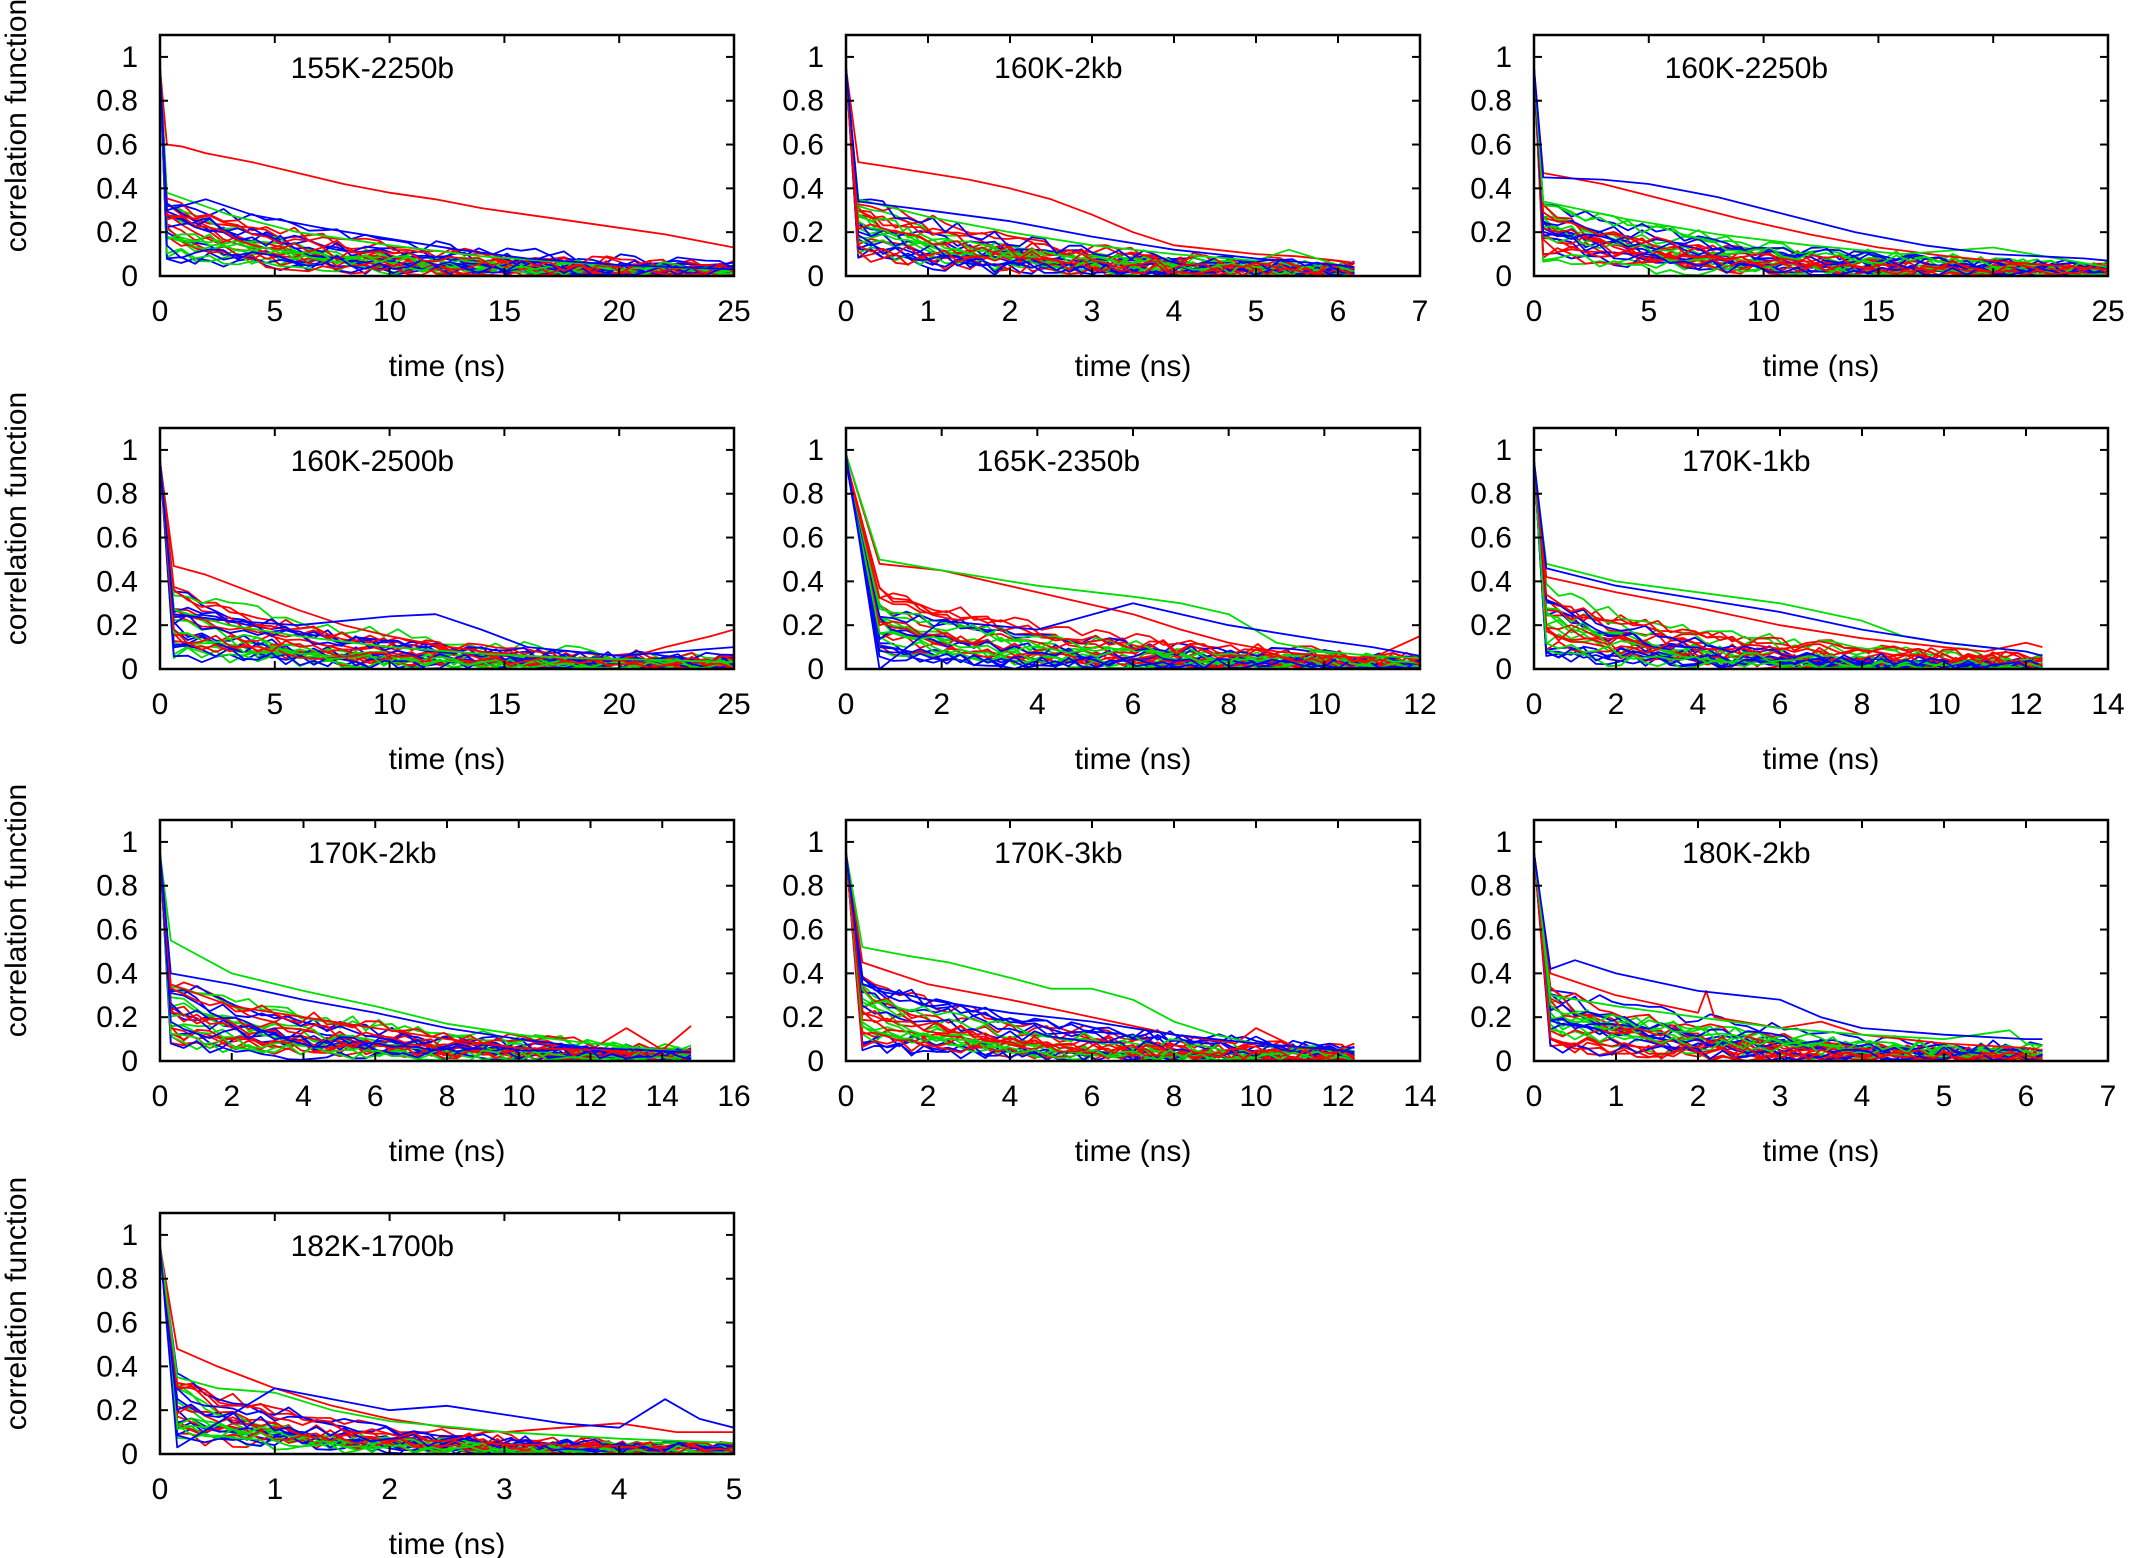 This screenshot has height=1558, width=2138. What do you see at coordinates (733, 704) in the screenshot?
I see `x-tick-label: 25` at bounding box center [733, 704].